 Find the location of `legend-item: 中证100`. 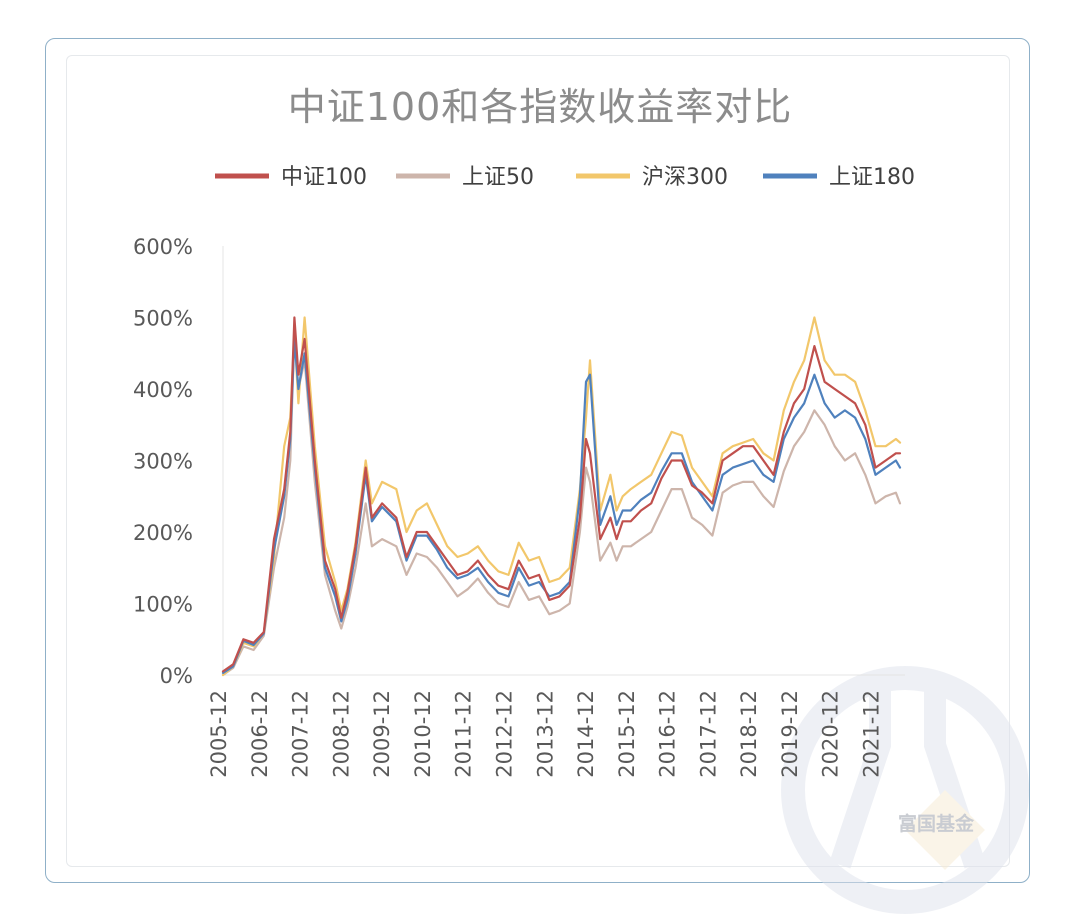

legend-item: 中证100 is located at coordinates (291, 177).